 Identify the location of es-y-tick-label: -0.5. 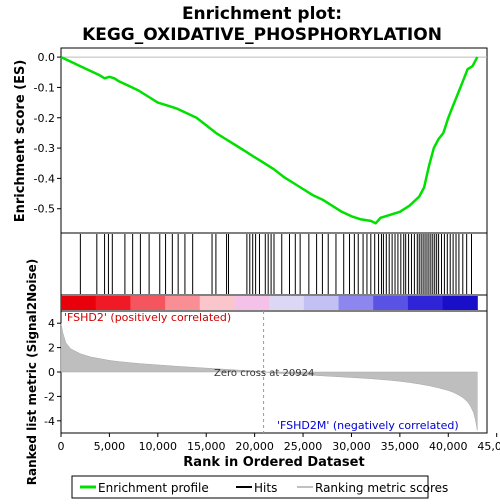
(44, 209).